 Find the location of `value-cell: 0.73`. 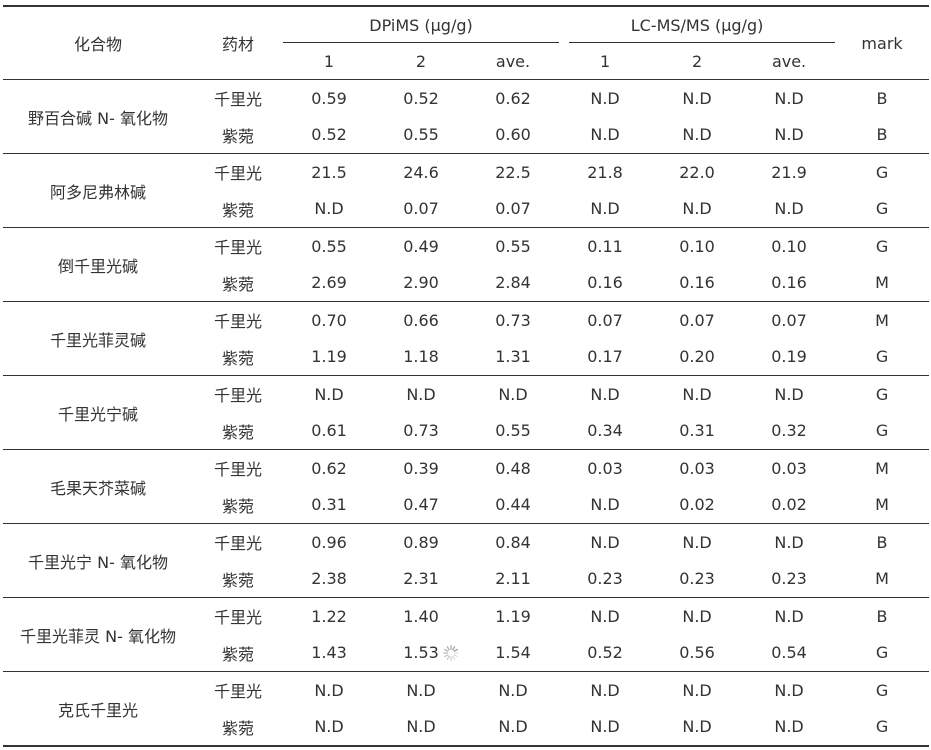

value-cell: 0.73 is located at coordinates (513, 320).